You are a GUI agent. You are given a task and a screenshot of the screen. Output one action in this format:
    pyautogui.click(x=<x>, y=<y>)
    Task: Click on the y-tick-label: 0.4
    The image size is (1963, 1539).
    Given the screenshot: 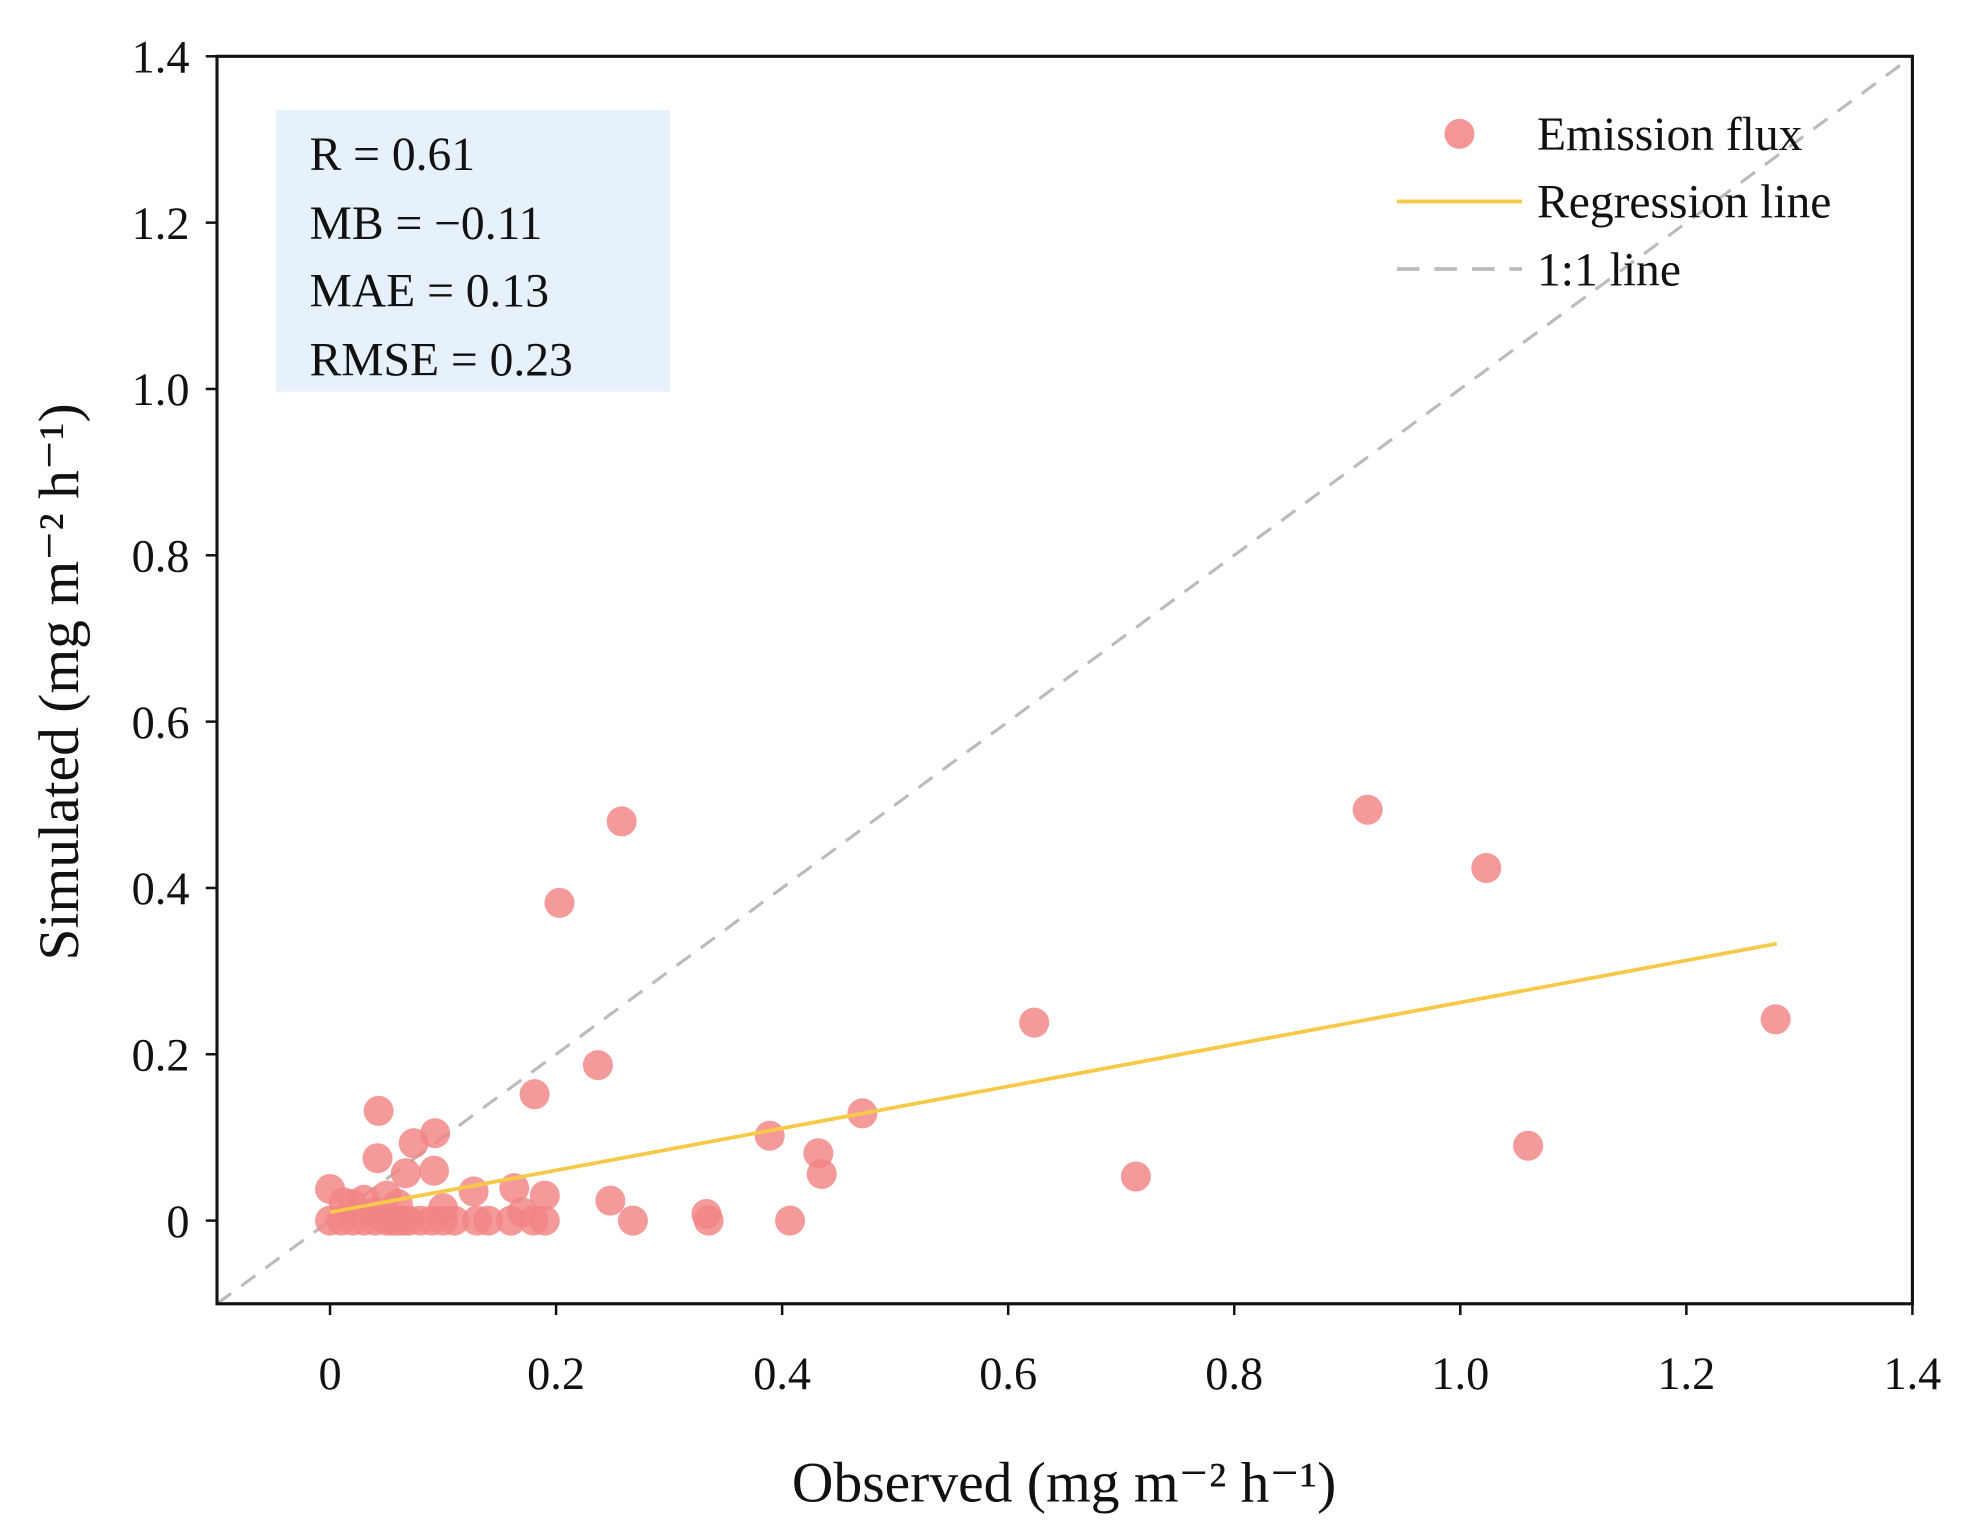 What is the action you would take?
    pyautogui.click(x=161, y=889)
    